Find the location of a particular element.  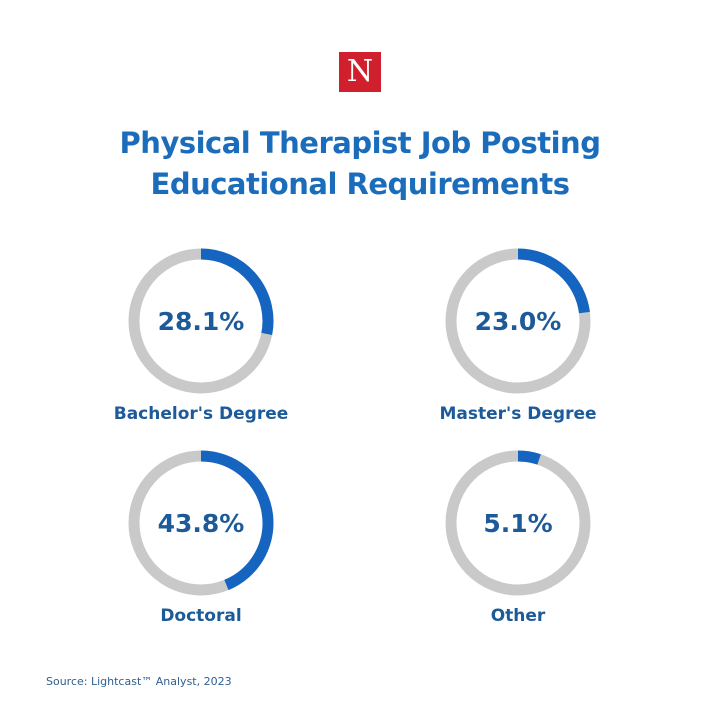

logo: N is located at coordinates (360, 72).